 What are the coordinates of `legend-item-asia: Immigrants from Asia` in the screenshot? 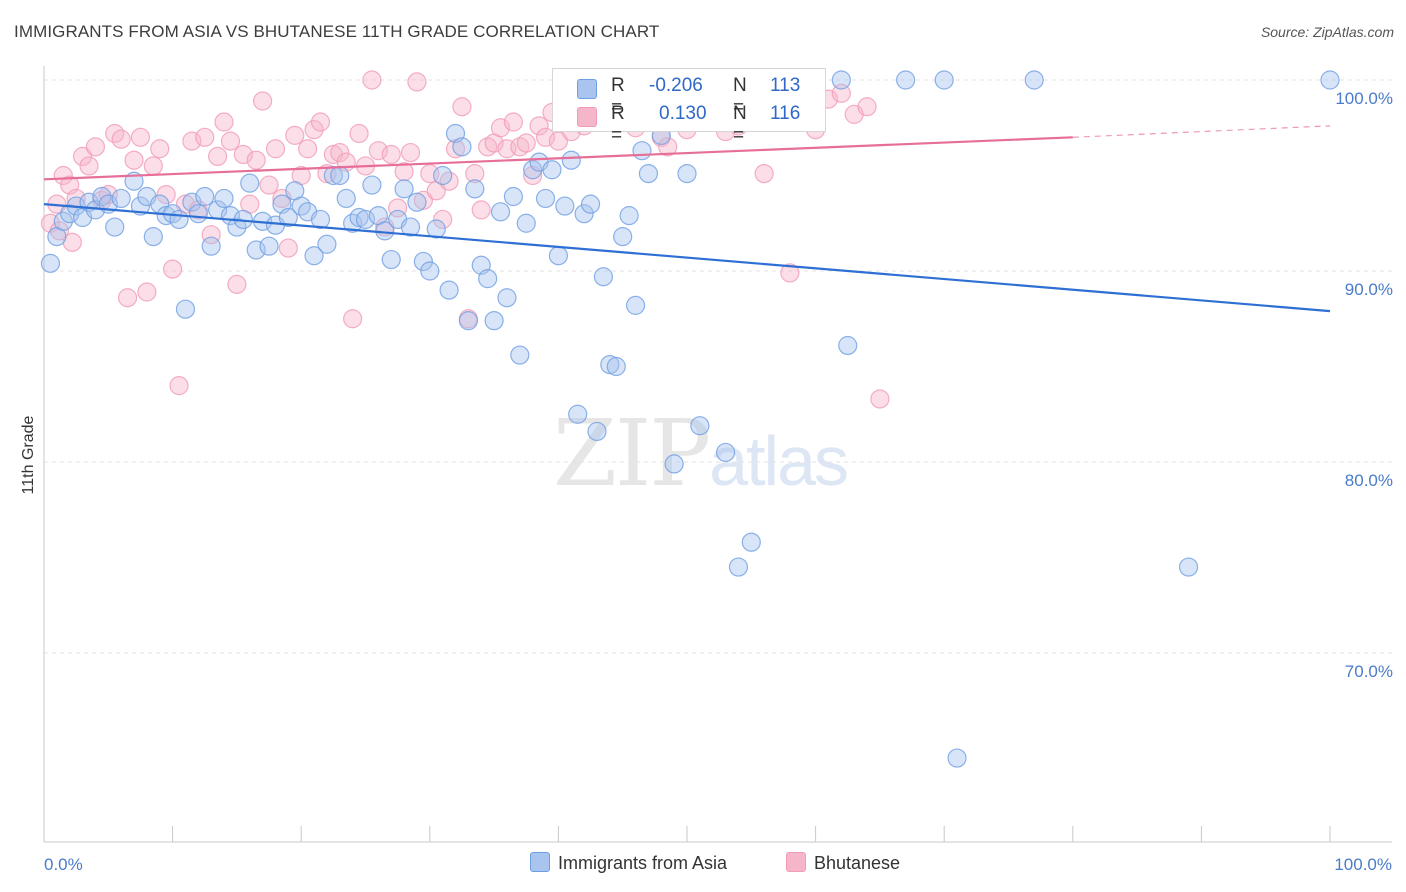 It's located at (628, 863).